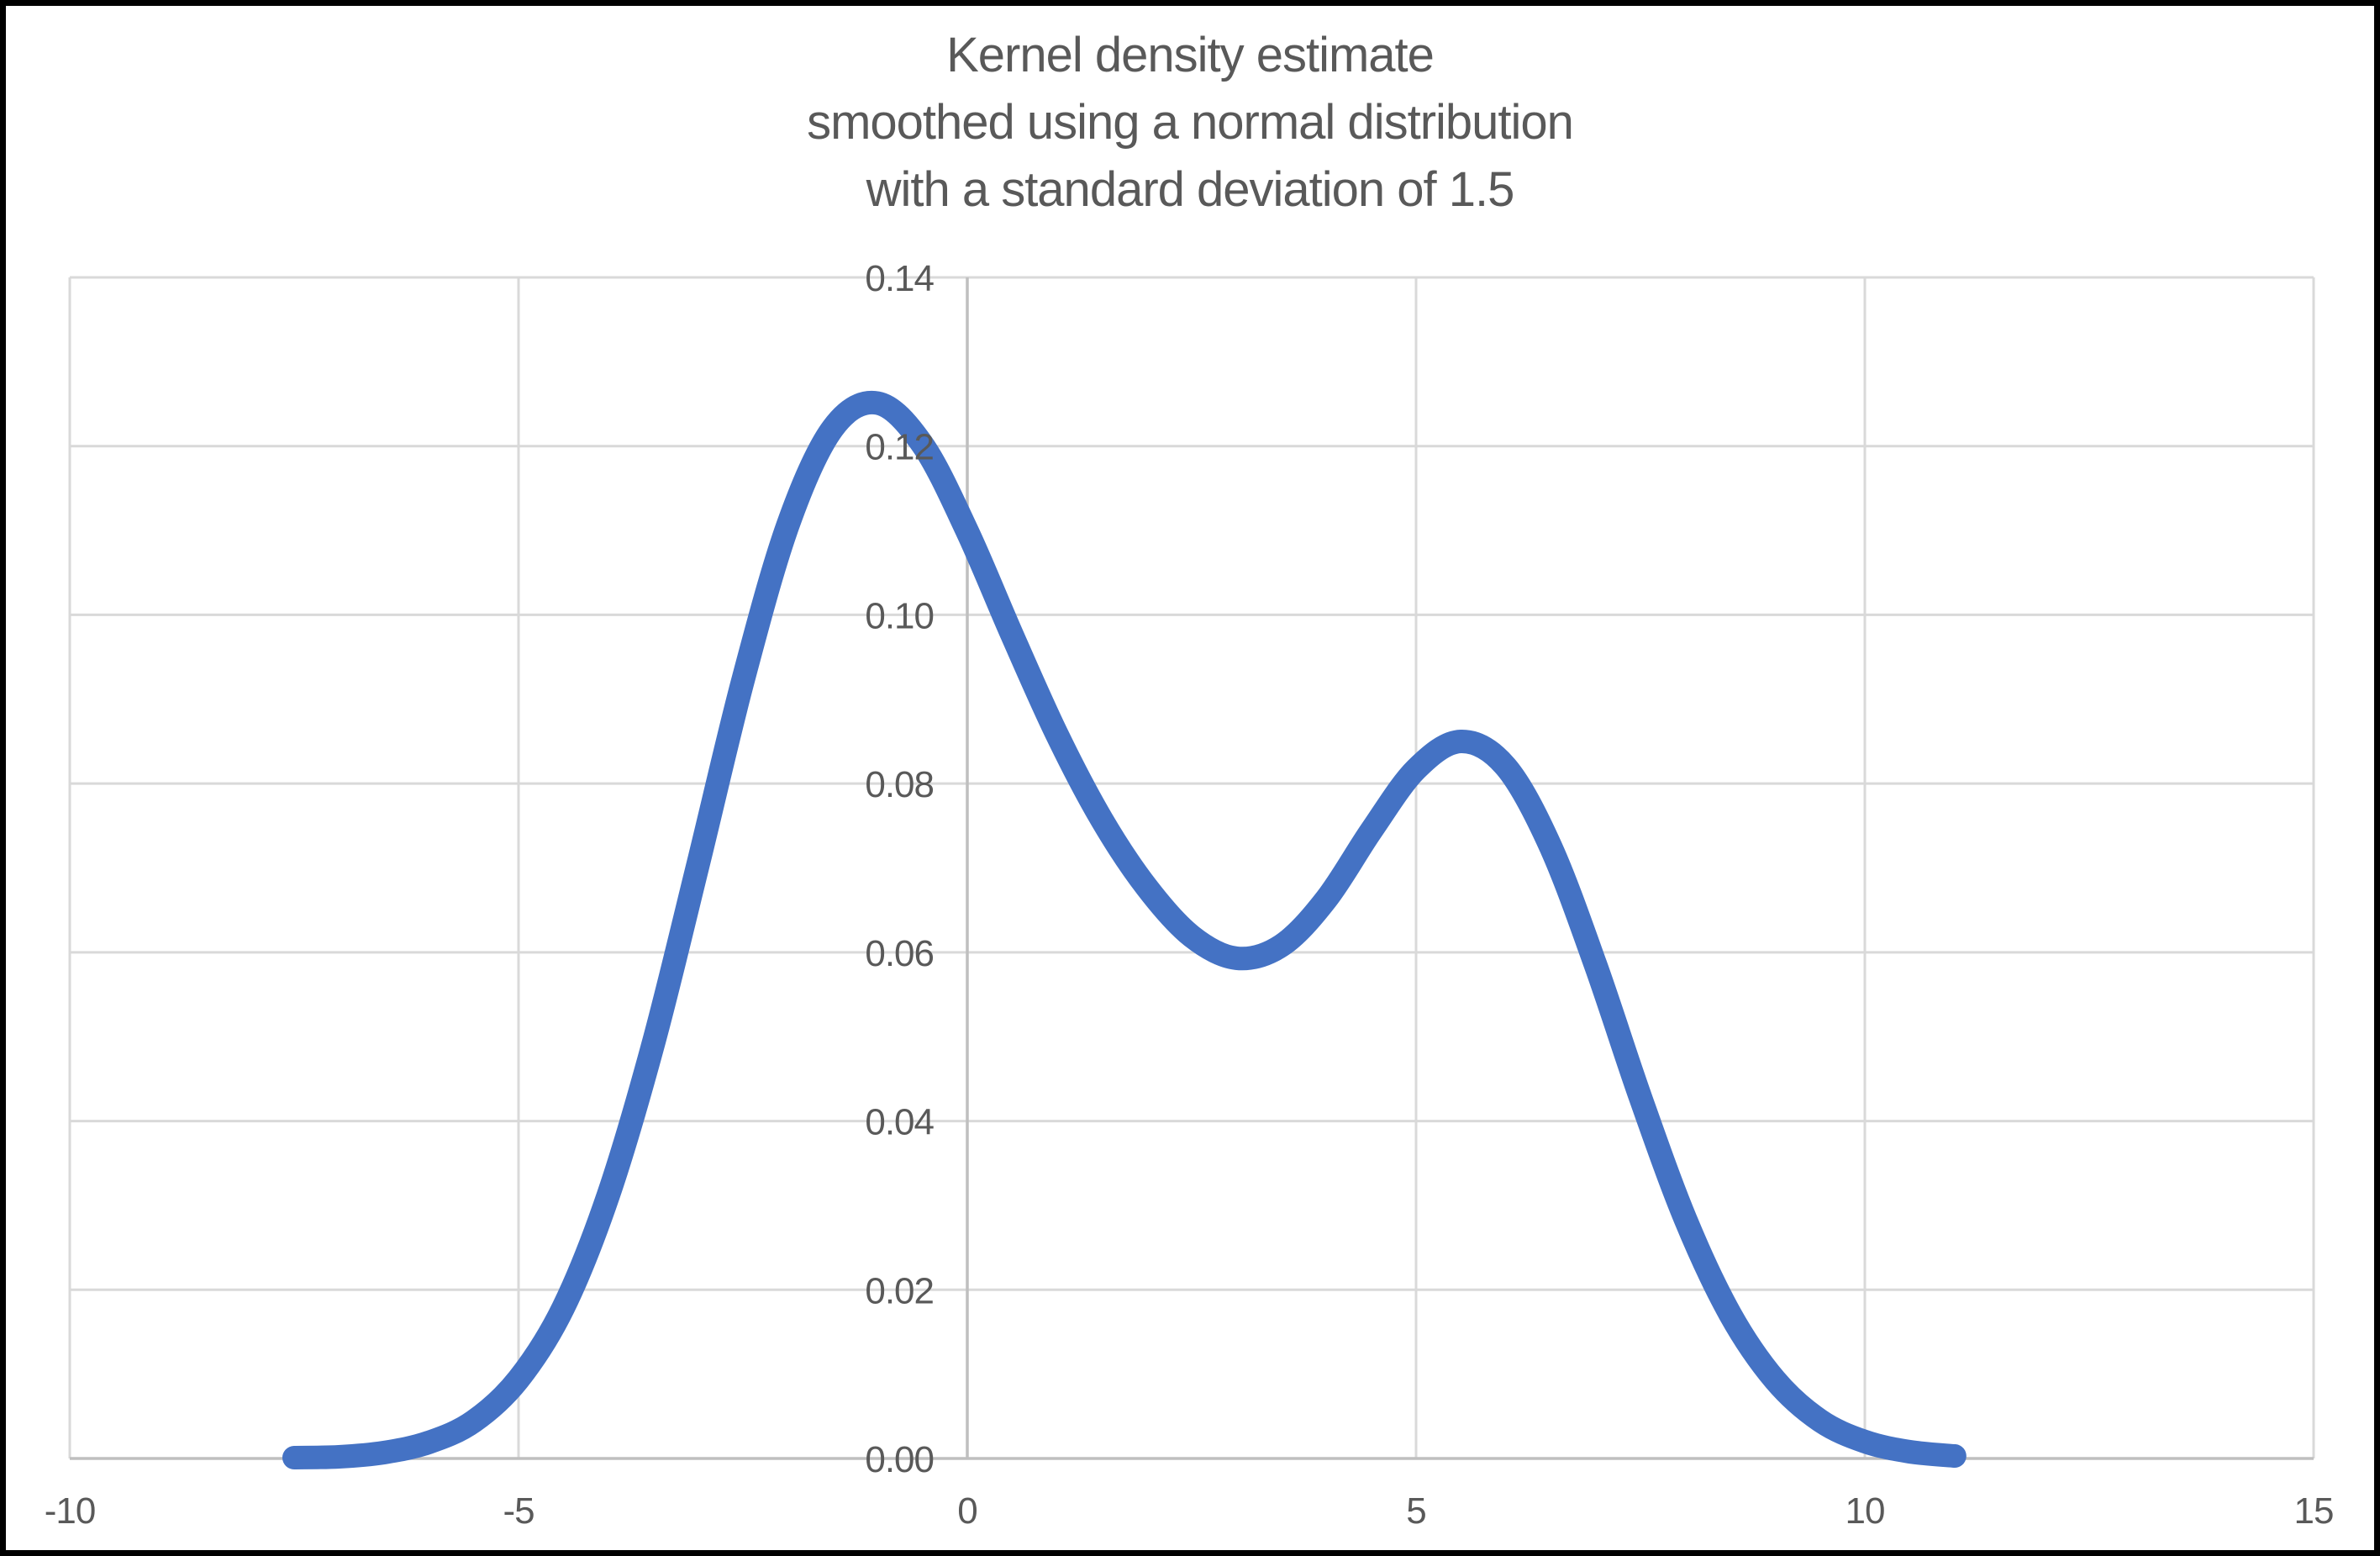 This screenshot has height=1556, width=2380. Describe the element at coordinates (899, 1290) in the screenshot. I see `y-tick-label: 0.02` at that location.